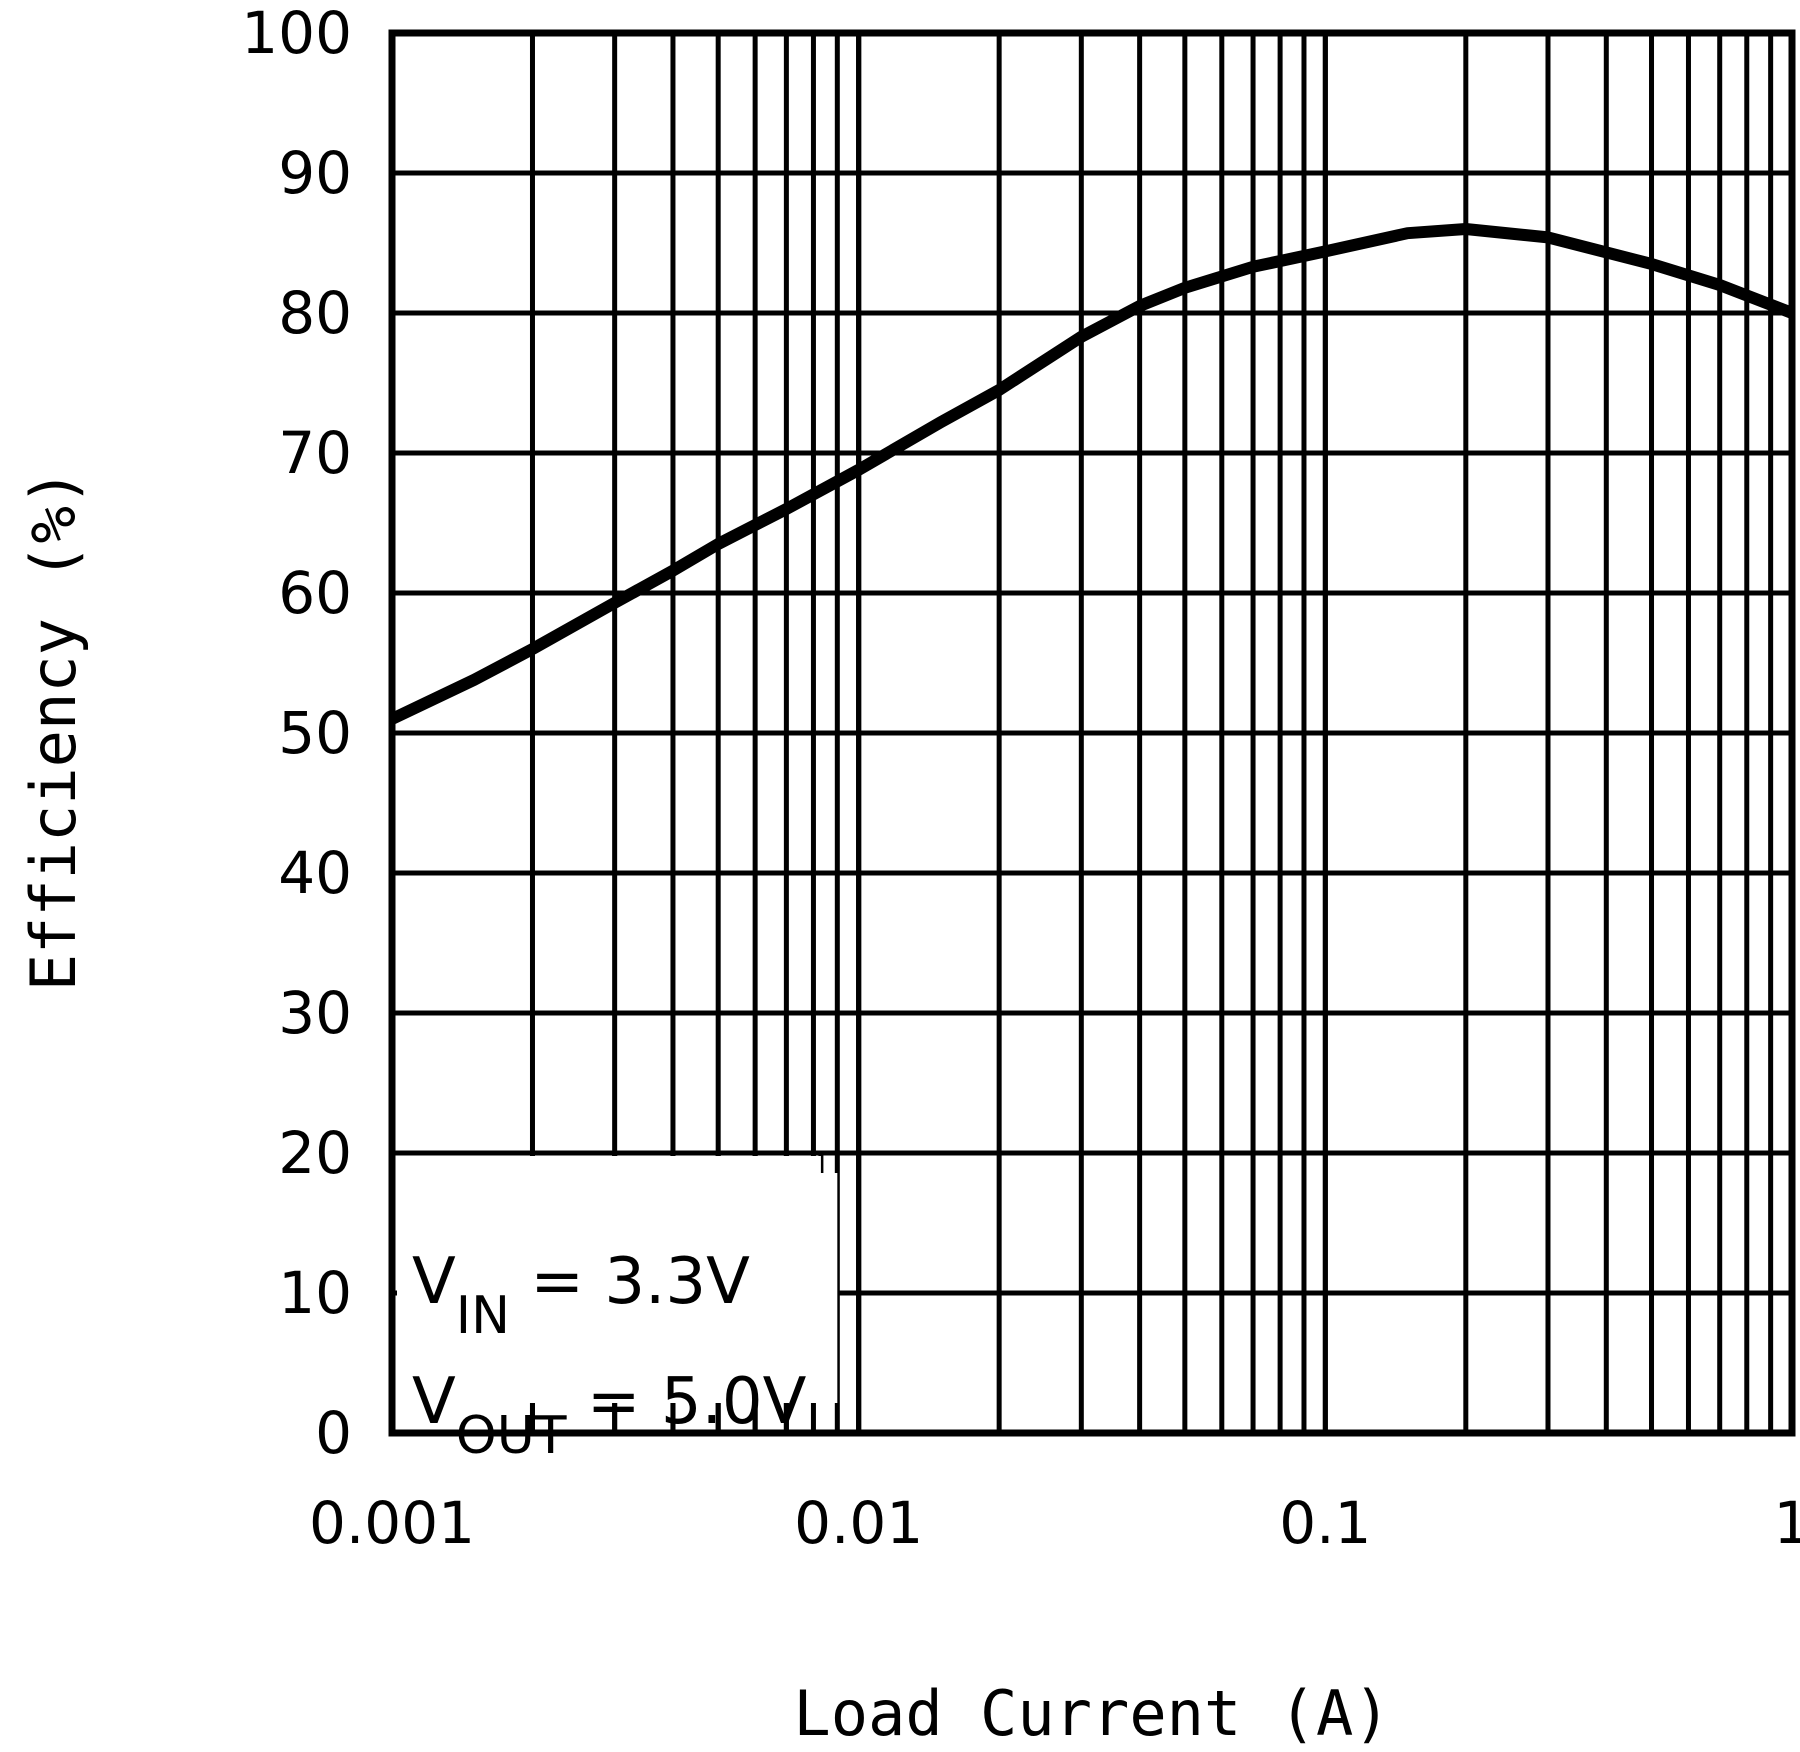  Describe the element at coordinates (315, 173) in the screenshot. I see `y-tick-label: 90` at that location.